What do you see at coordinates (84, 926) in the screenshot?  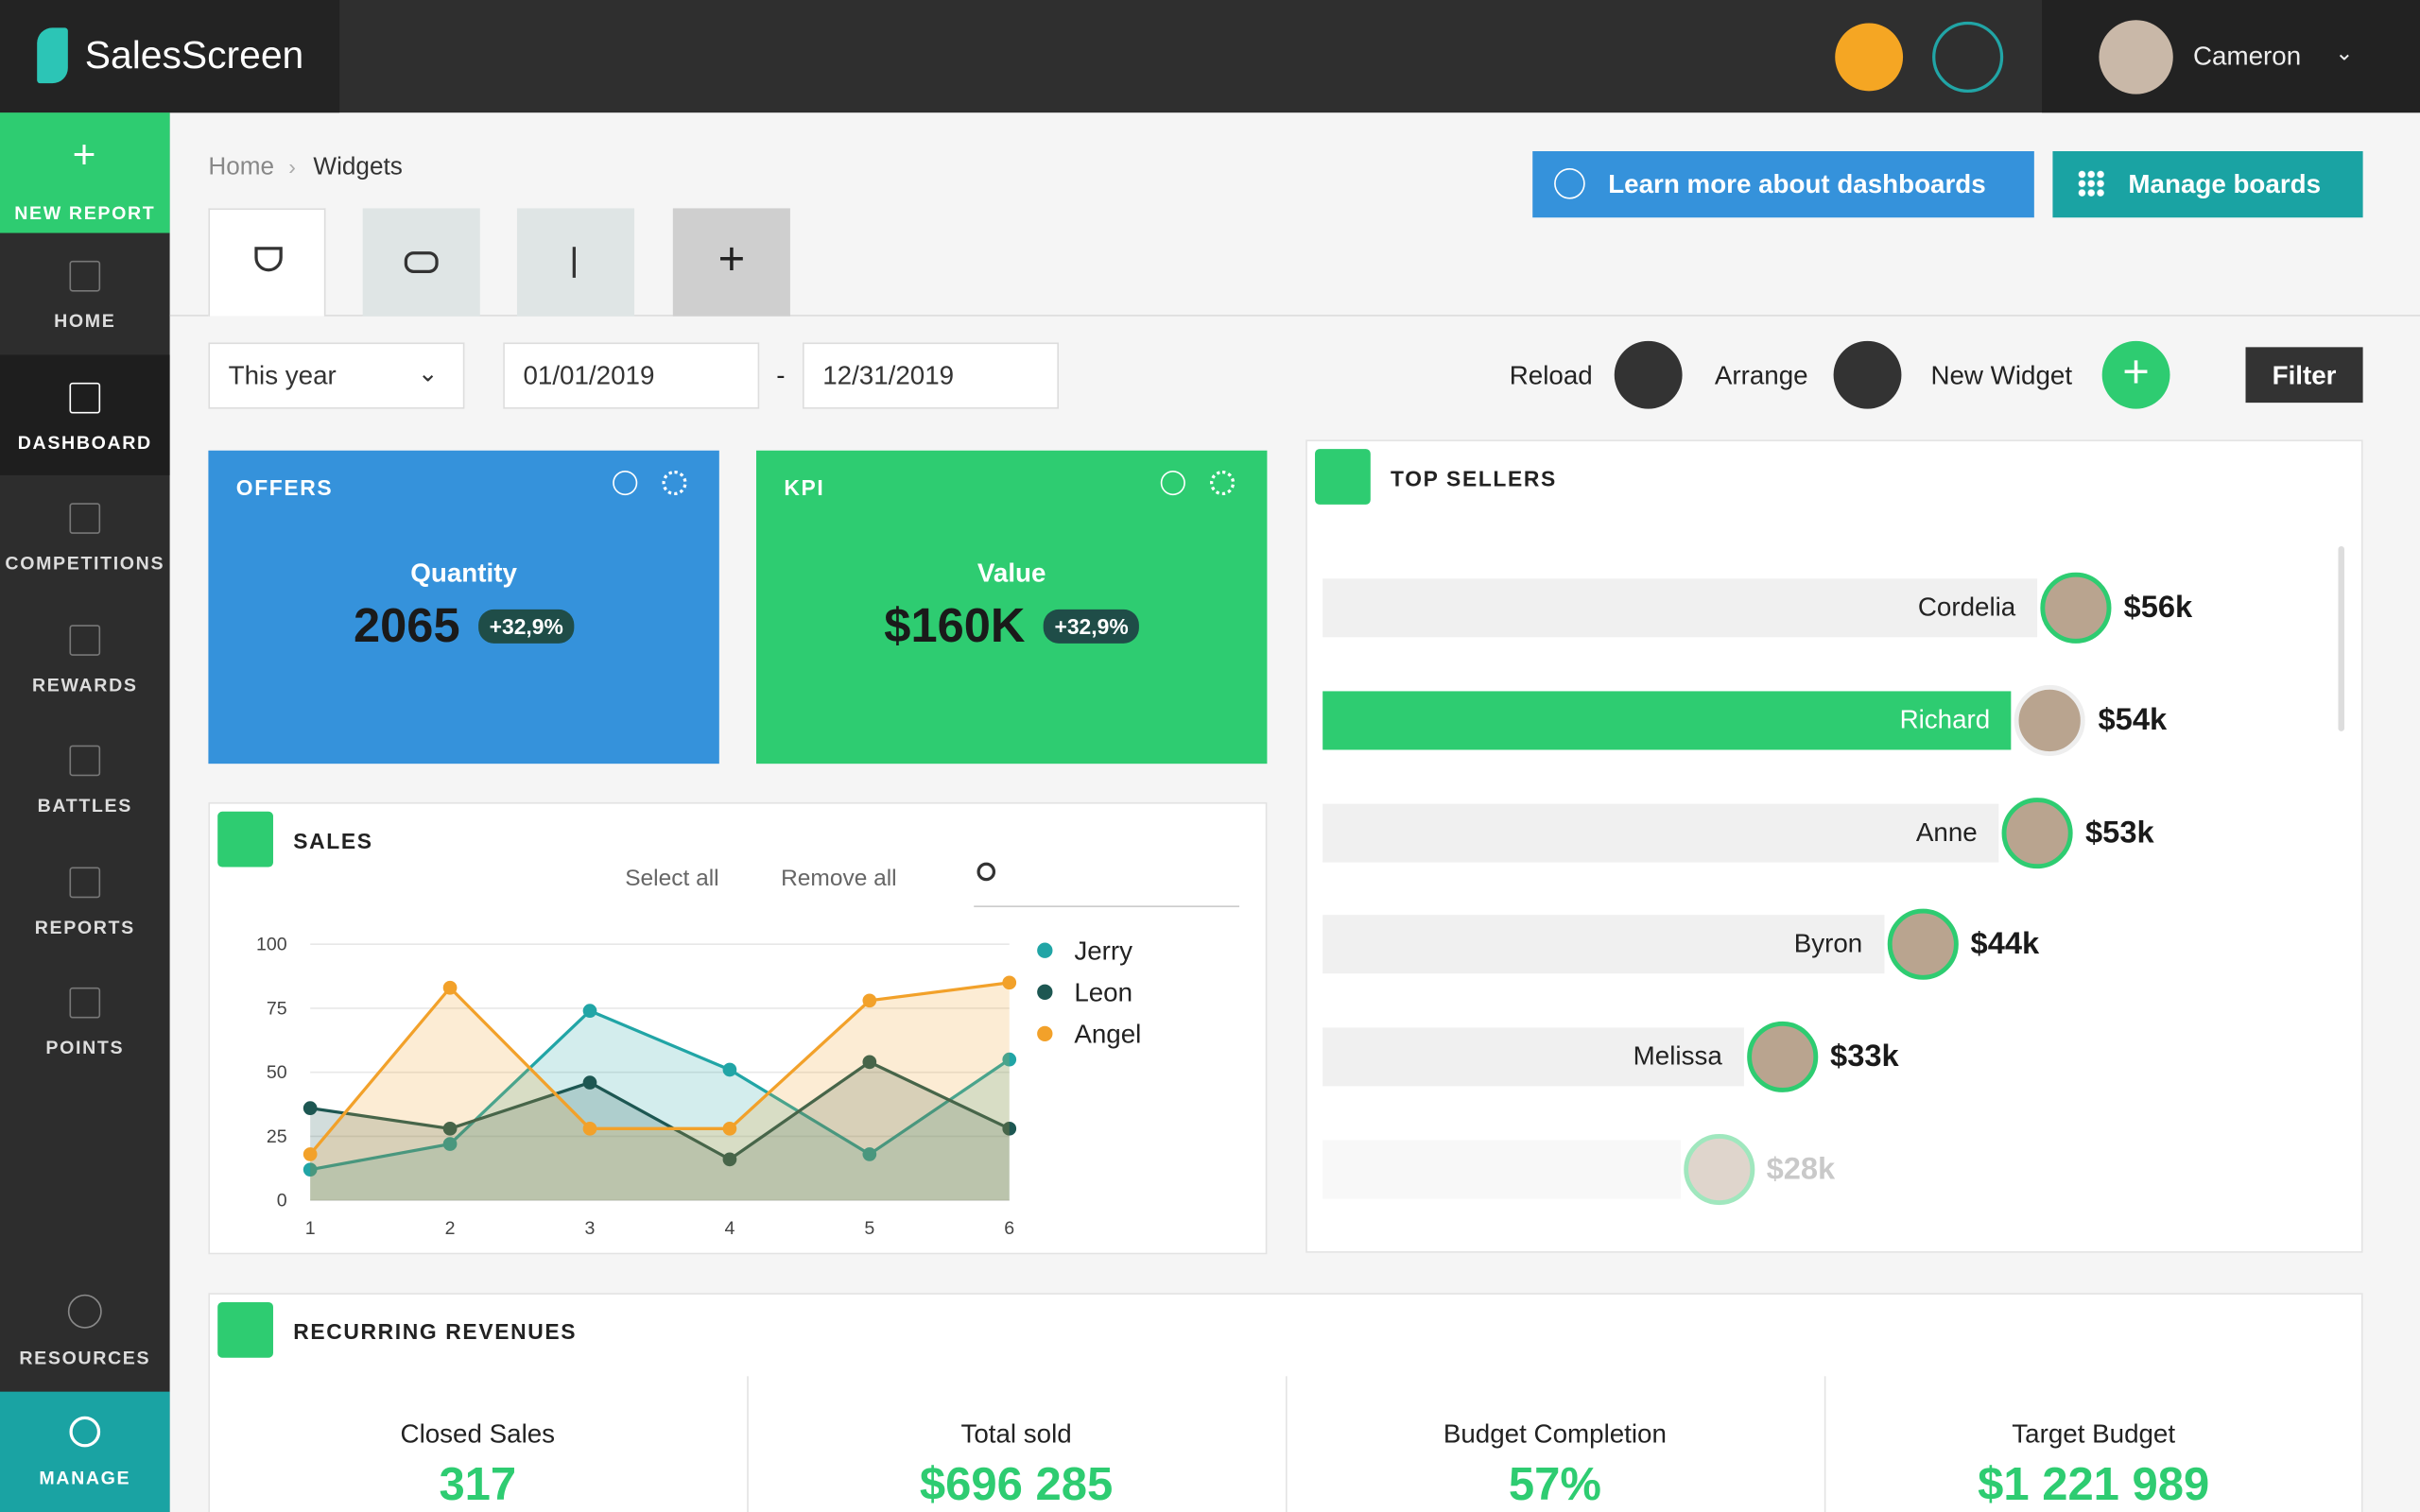 I see `sidebar-label: REPORTS` at bounding box center [84, 926].